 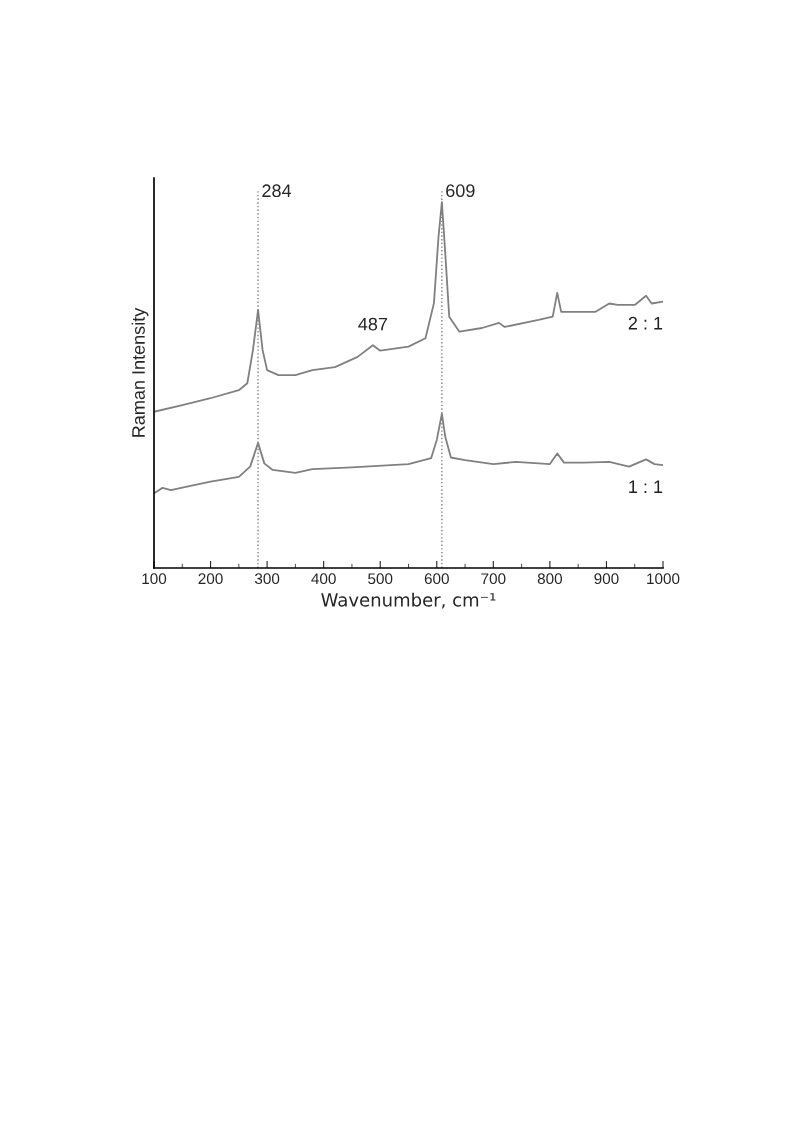 What do you see at coordinates (380, 579) in the screenshot?
I see `x-tick-label: 500` at bounding box center [380, 579].